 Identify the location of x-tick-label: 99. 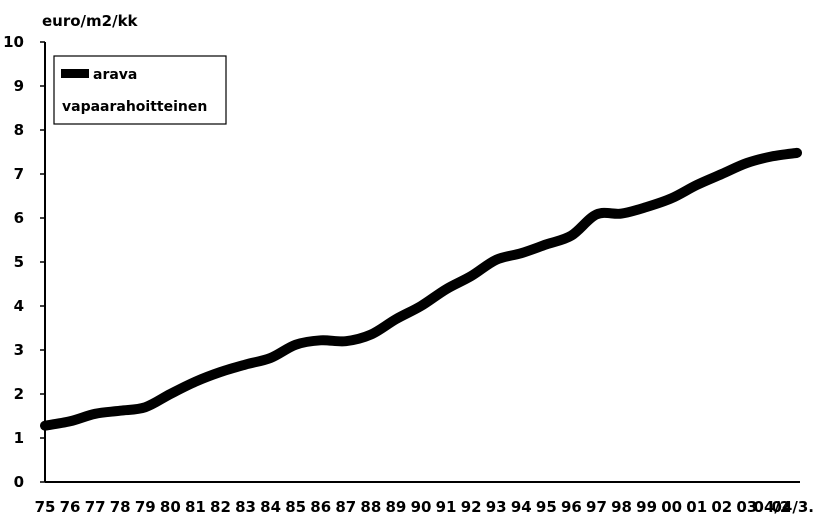
(646, 507).